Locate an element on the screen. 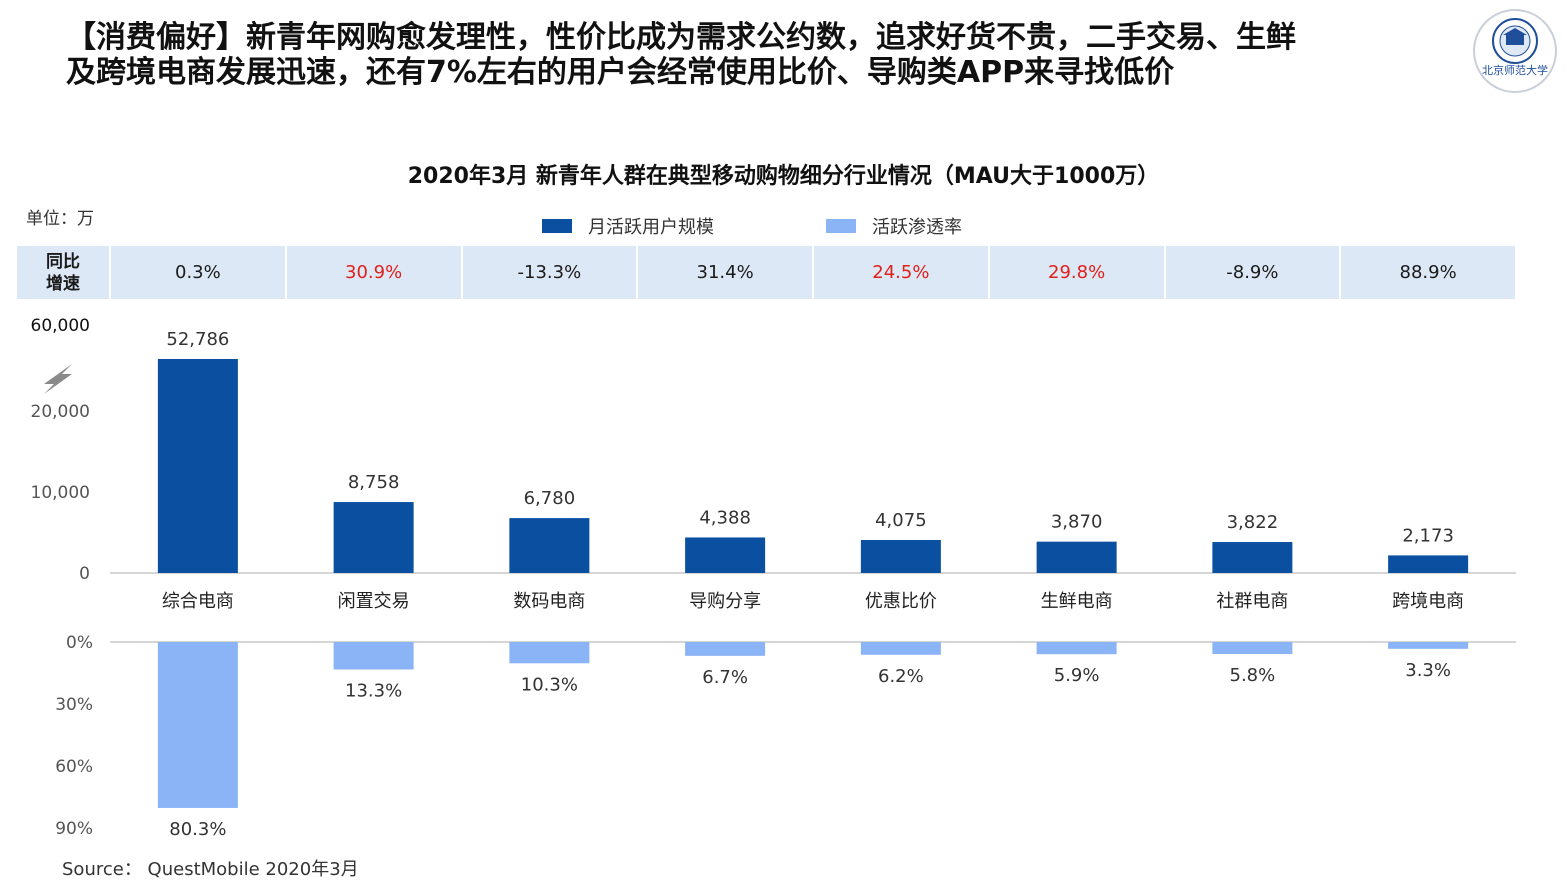  y-tick-mau: 10,000 is located at coordinates (60, 493).